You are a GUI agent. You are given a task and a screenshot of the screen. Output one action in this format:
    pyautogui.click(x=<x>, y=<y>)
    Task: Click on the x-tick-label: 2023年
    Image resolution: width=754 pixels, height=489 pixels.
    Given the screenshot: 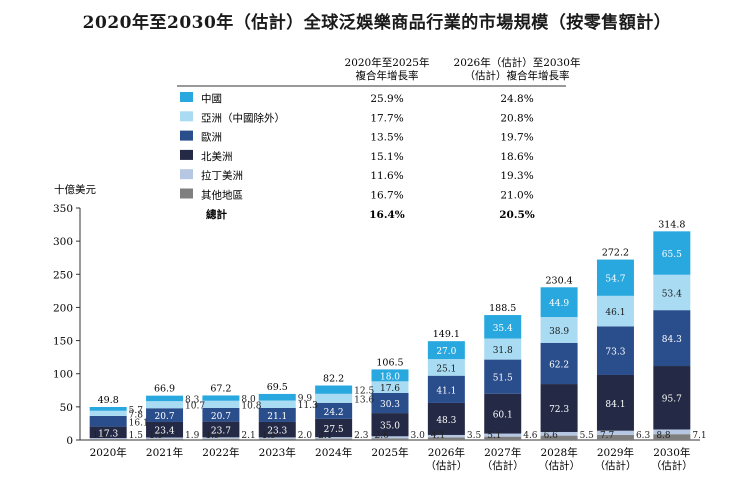 What is the action you would take?
    pyautogui.click(x=277, y=452)
    